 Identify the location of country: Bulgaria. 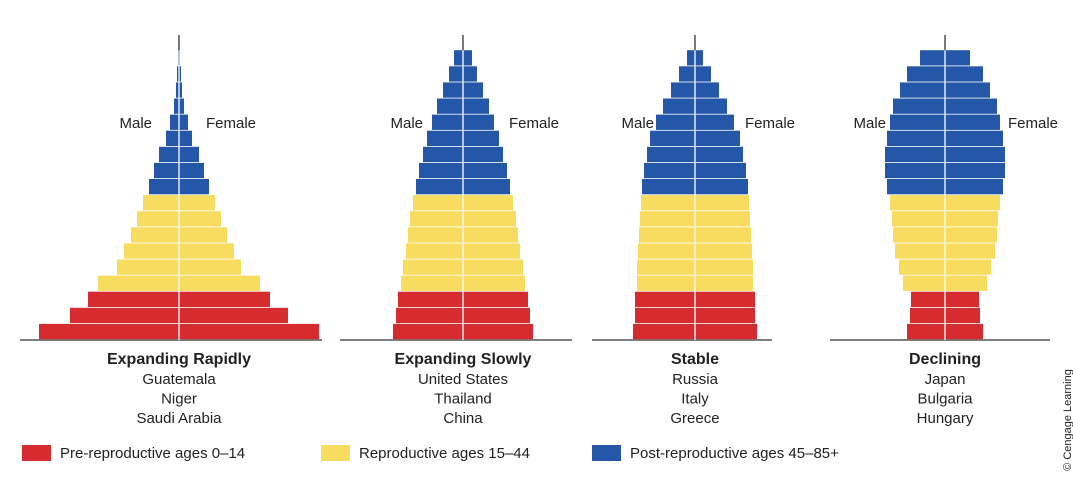
(945, 398).